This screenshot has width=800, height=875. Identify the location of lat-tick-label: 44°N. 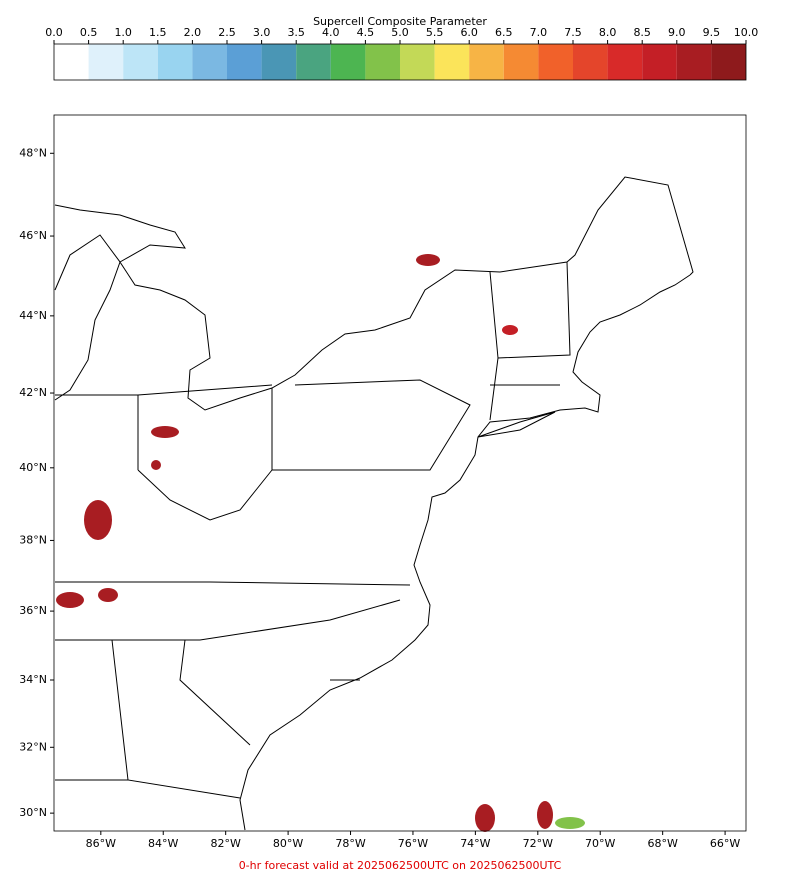
(33, 315).